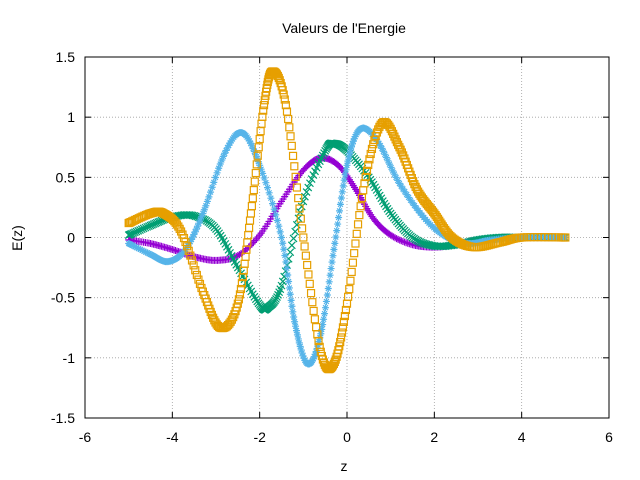 This screenshot has width=640, height=480. What do you see at coordinates (522, 437) in the screenshot?
I see `x-tick-label: 4` at bounding box center [522, 437].